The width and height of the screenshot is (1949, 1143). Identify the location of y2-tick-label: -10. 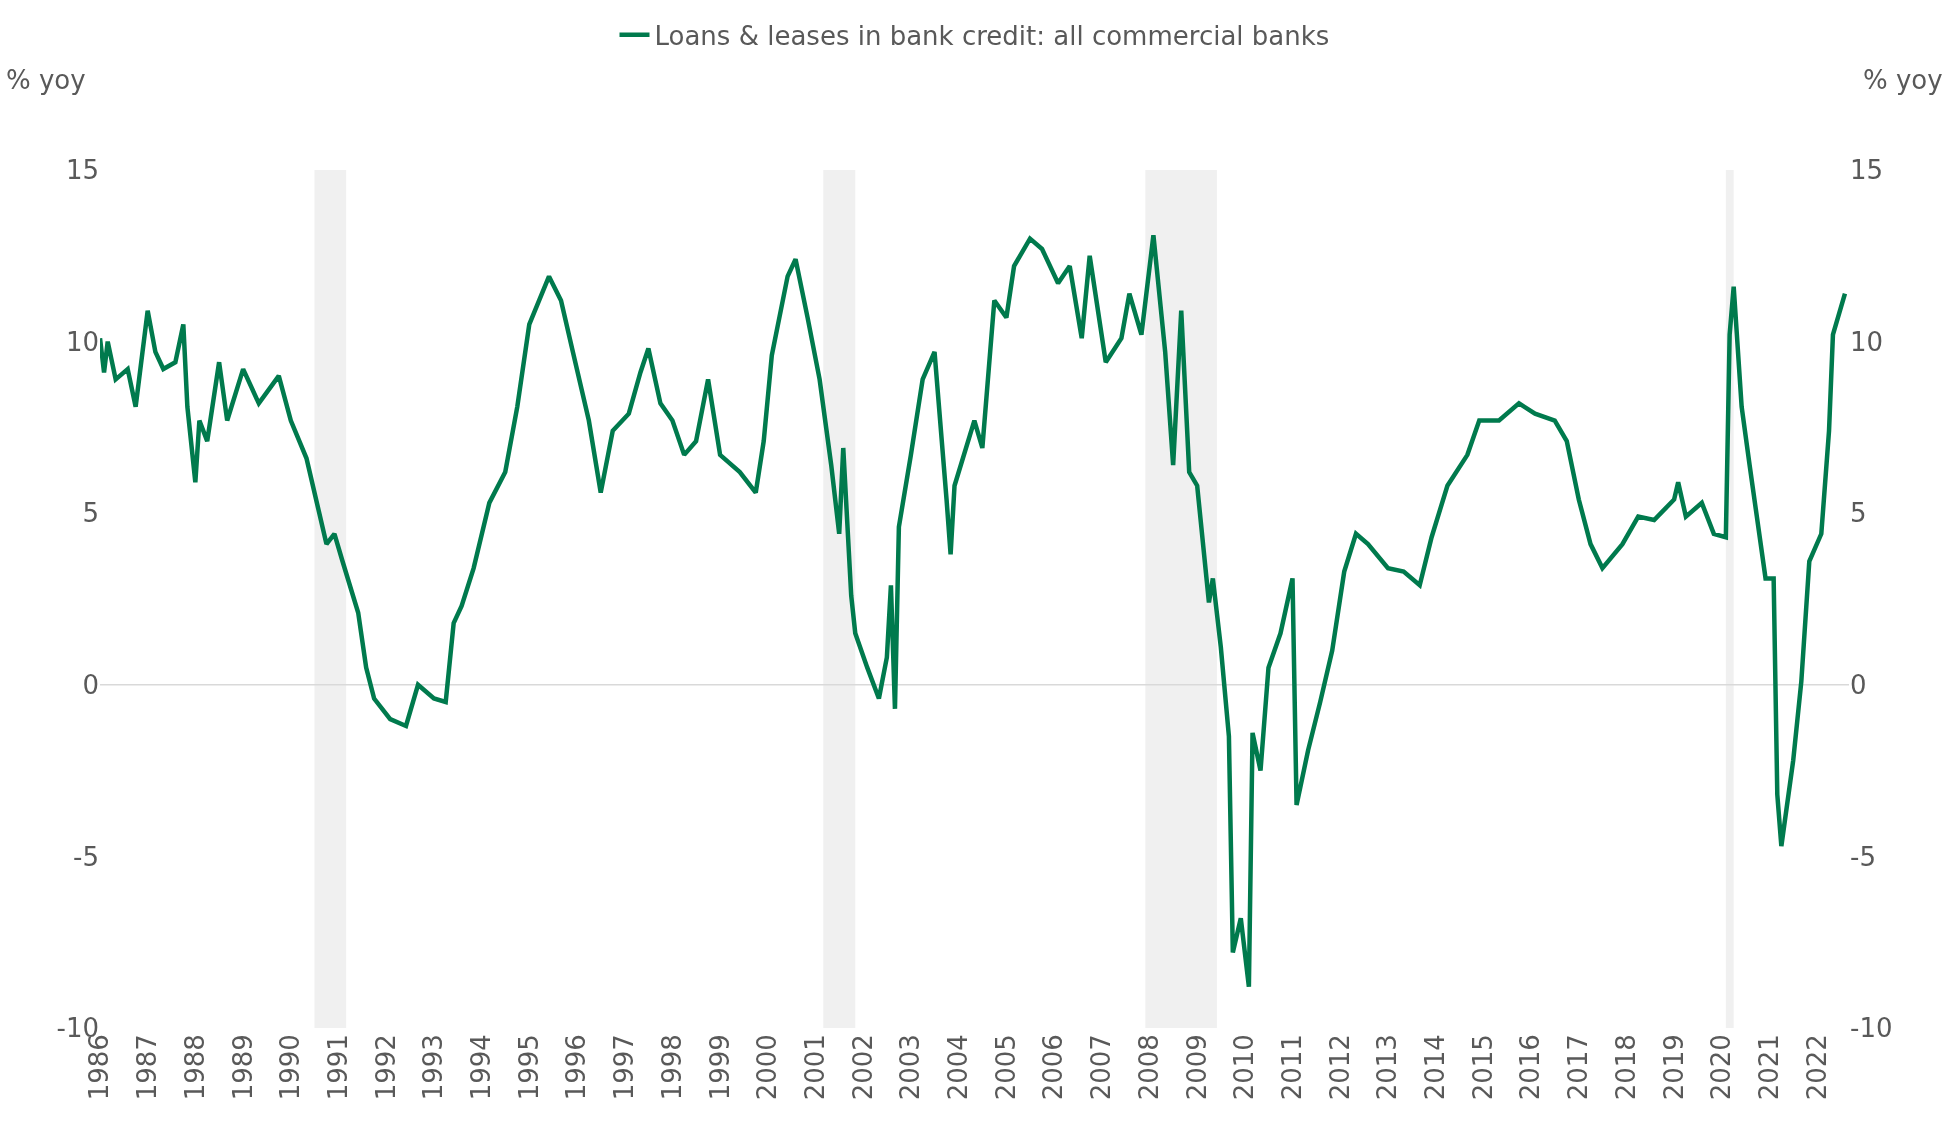
(1871, 1028).